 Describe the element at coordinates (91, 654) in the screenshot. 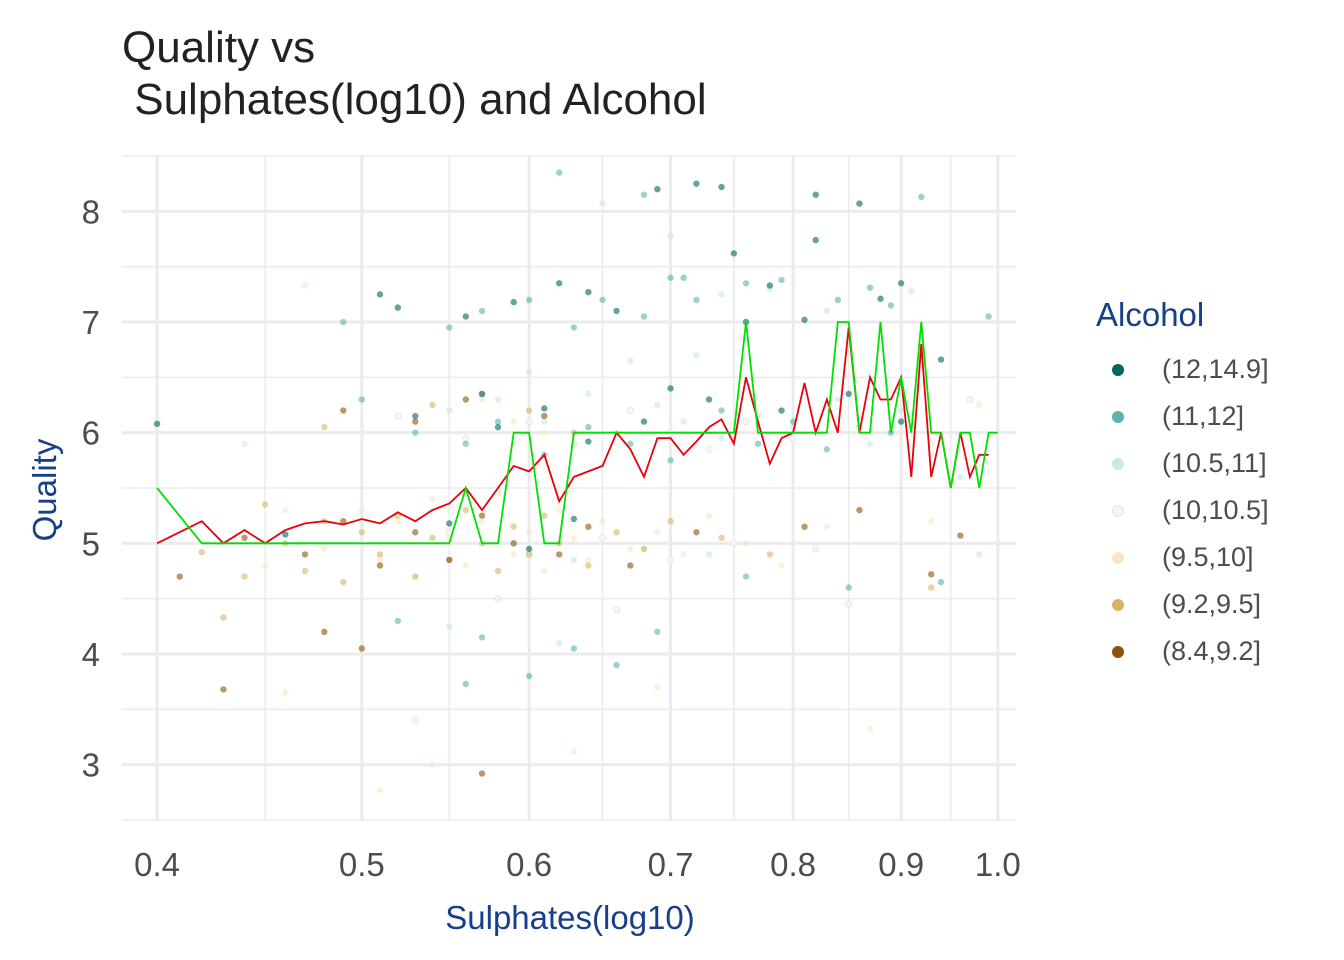

I see `y-tick-label: 4` at that location.